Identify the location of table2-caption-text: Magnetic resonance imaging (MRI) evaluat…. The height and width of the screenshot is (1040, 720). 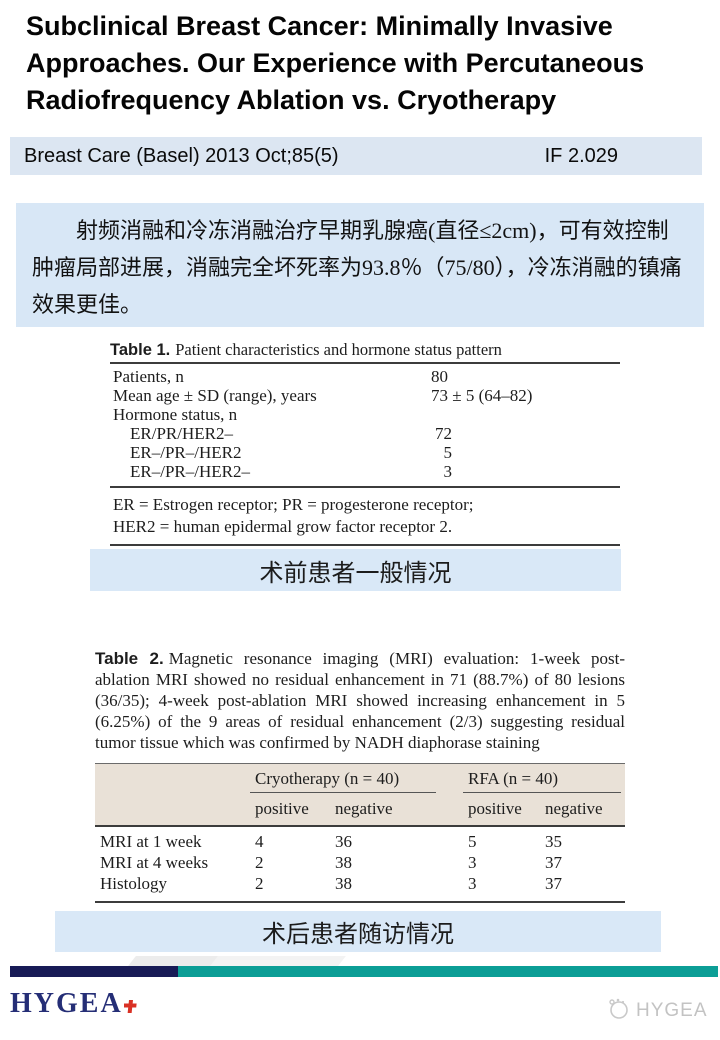
(360, 700).